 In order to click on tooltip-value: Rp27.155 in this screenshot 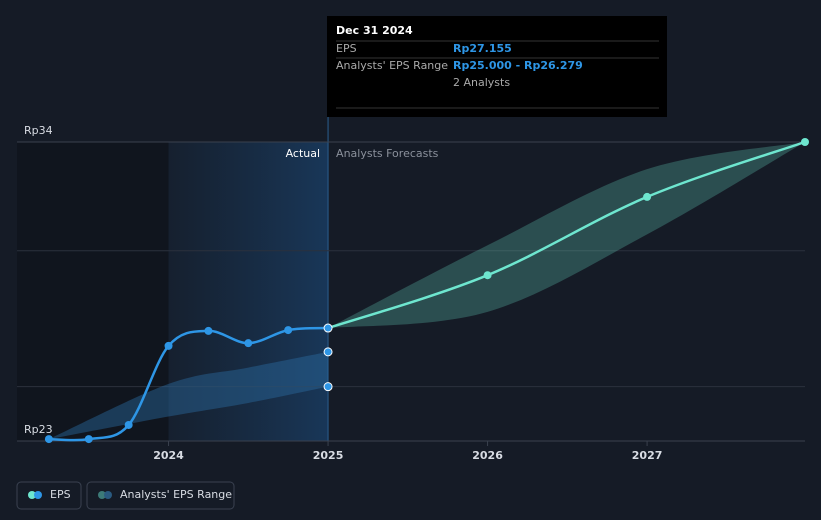, I will do `click(482, 48)`.